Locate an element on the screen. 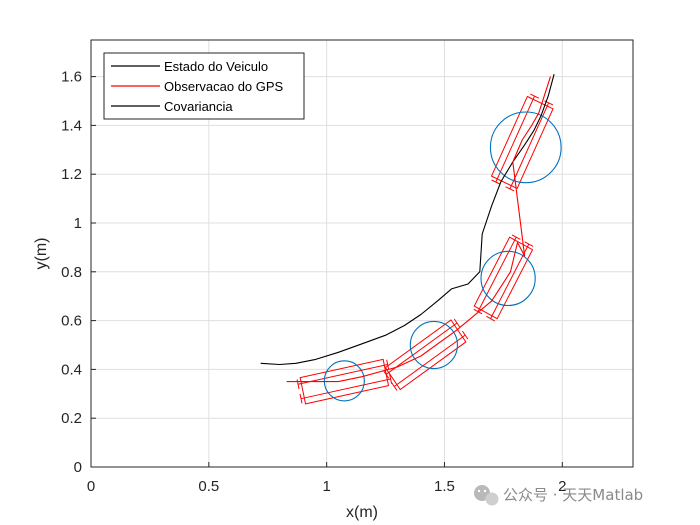 The image size is (700, 525). legend-label-covariance: Covariancia is located at coordinates (198, 106).